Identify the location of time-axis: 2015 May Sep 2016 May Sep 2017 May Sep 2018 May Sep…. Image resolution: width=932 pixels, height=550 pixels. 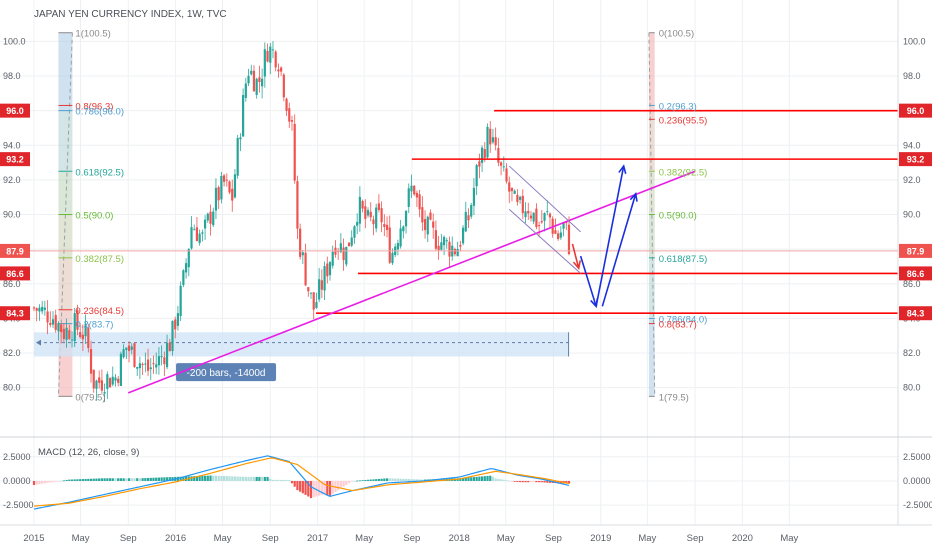
(410, 538).